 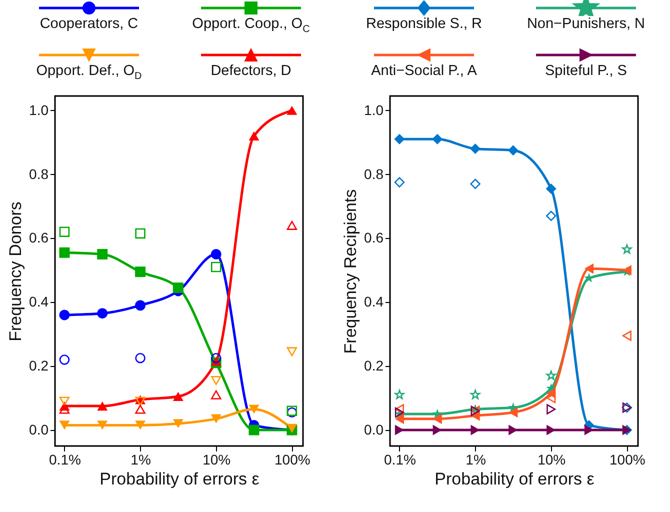 I want to click on y-axis-title: Frequency Recipients, so click(x=350, y=271).